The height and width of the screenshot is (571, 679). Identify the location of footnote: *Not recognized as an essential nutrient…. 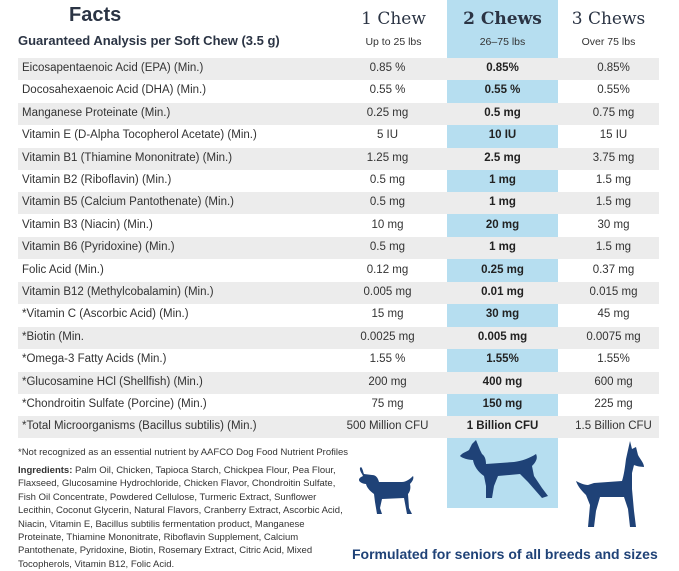
(183, 452).